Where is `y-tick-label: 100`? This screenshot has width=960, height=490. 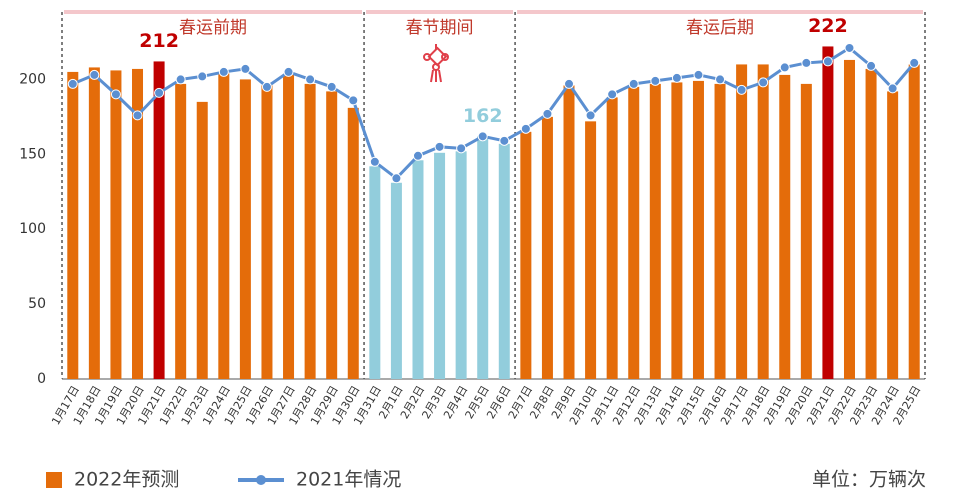 y-tick-label: 100 is located at coordinates (32, 229).